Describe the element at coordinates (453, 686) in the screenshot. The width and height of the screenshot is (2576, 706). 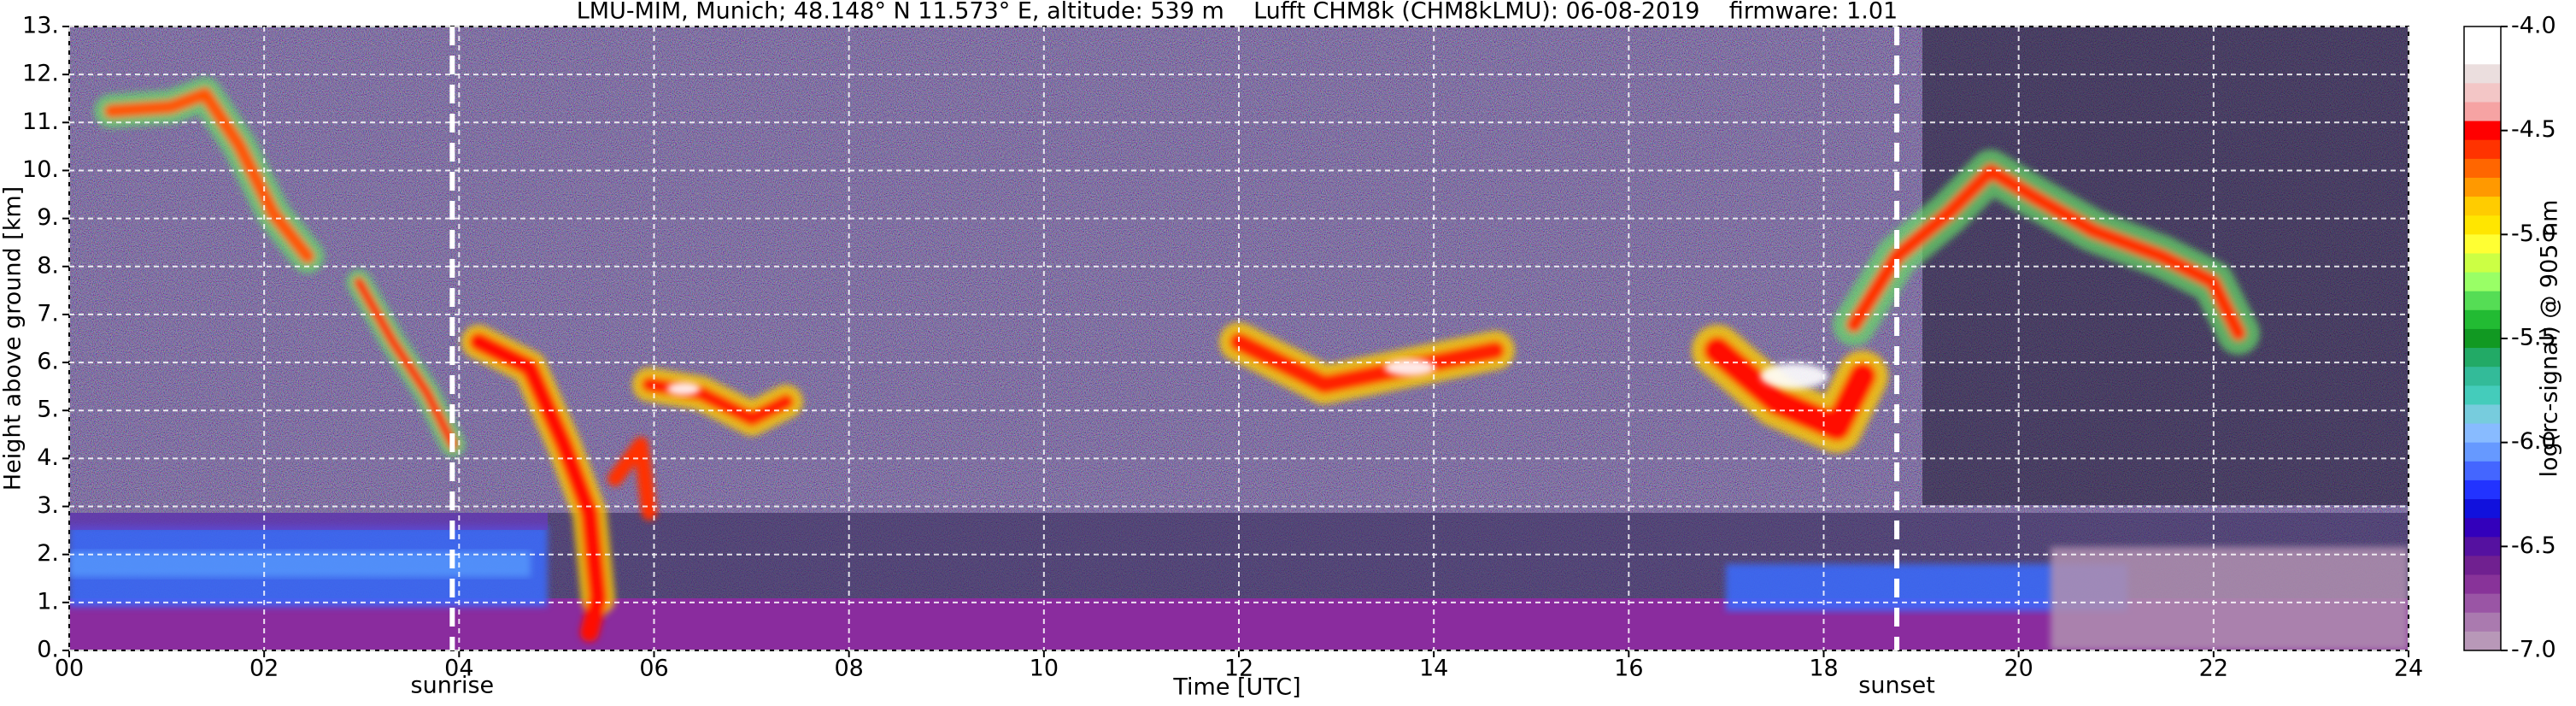
I see `annotation-label: sunrise` at that location.